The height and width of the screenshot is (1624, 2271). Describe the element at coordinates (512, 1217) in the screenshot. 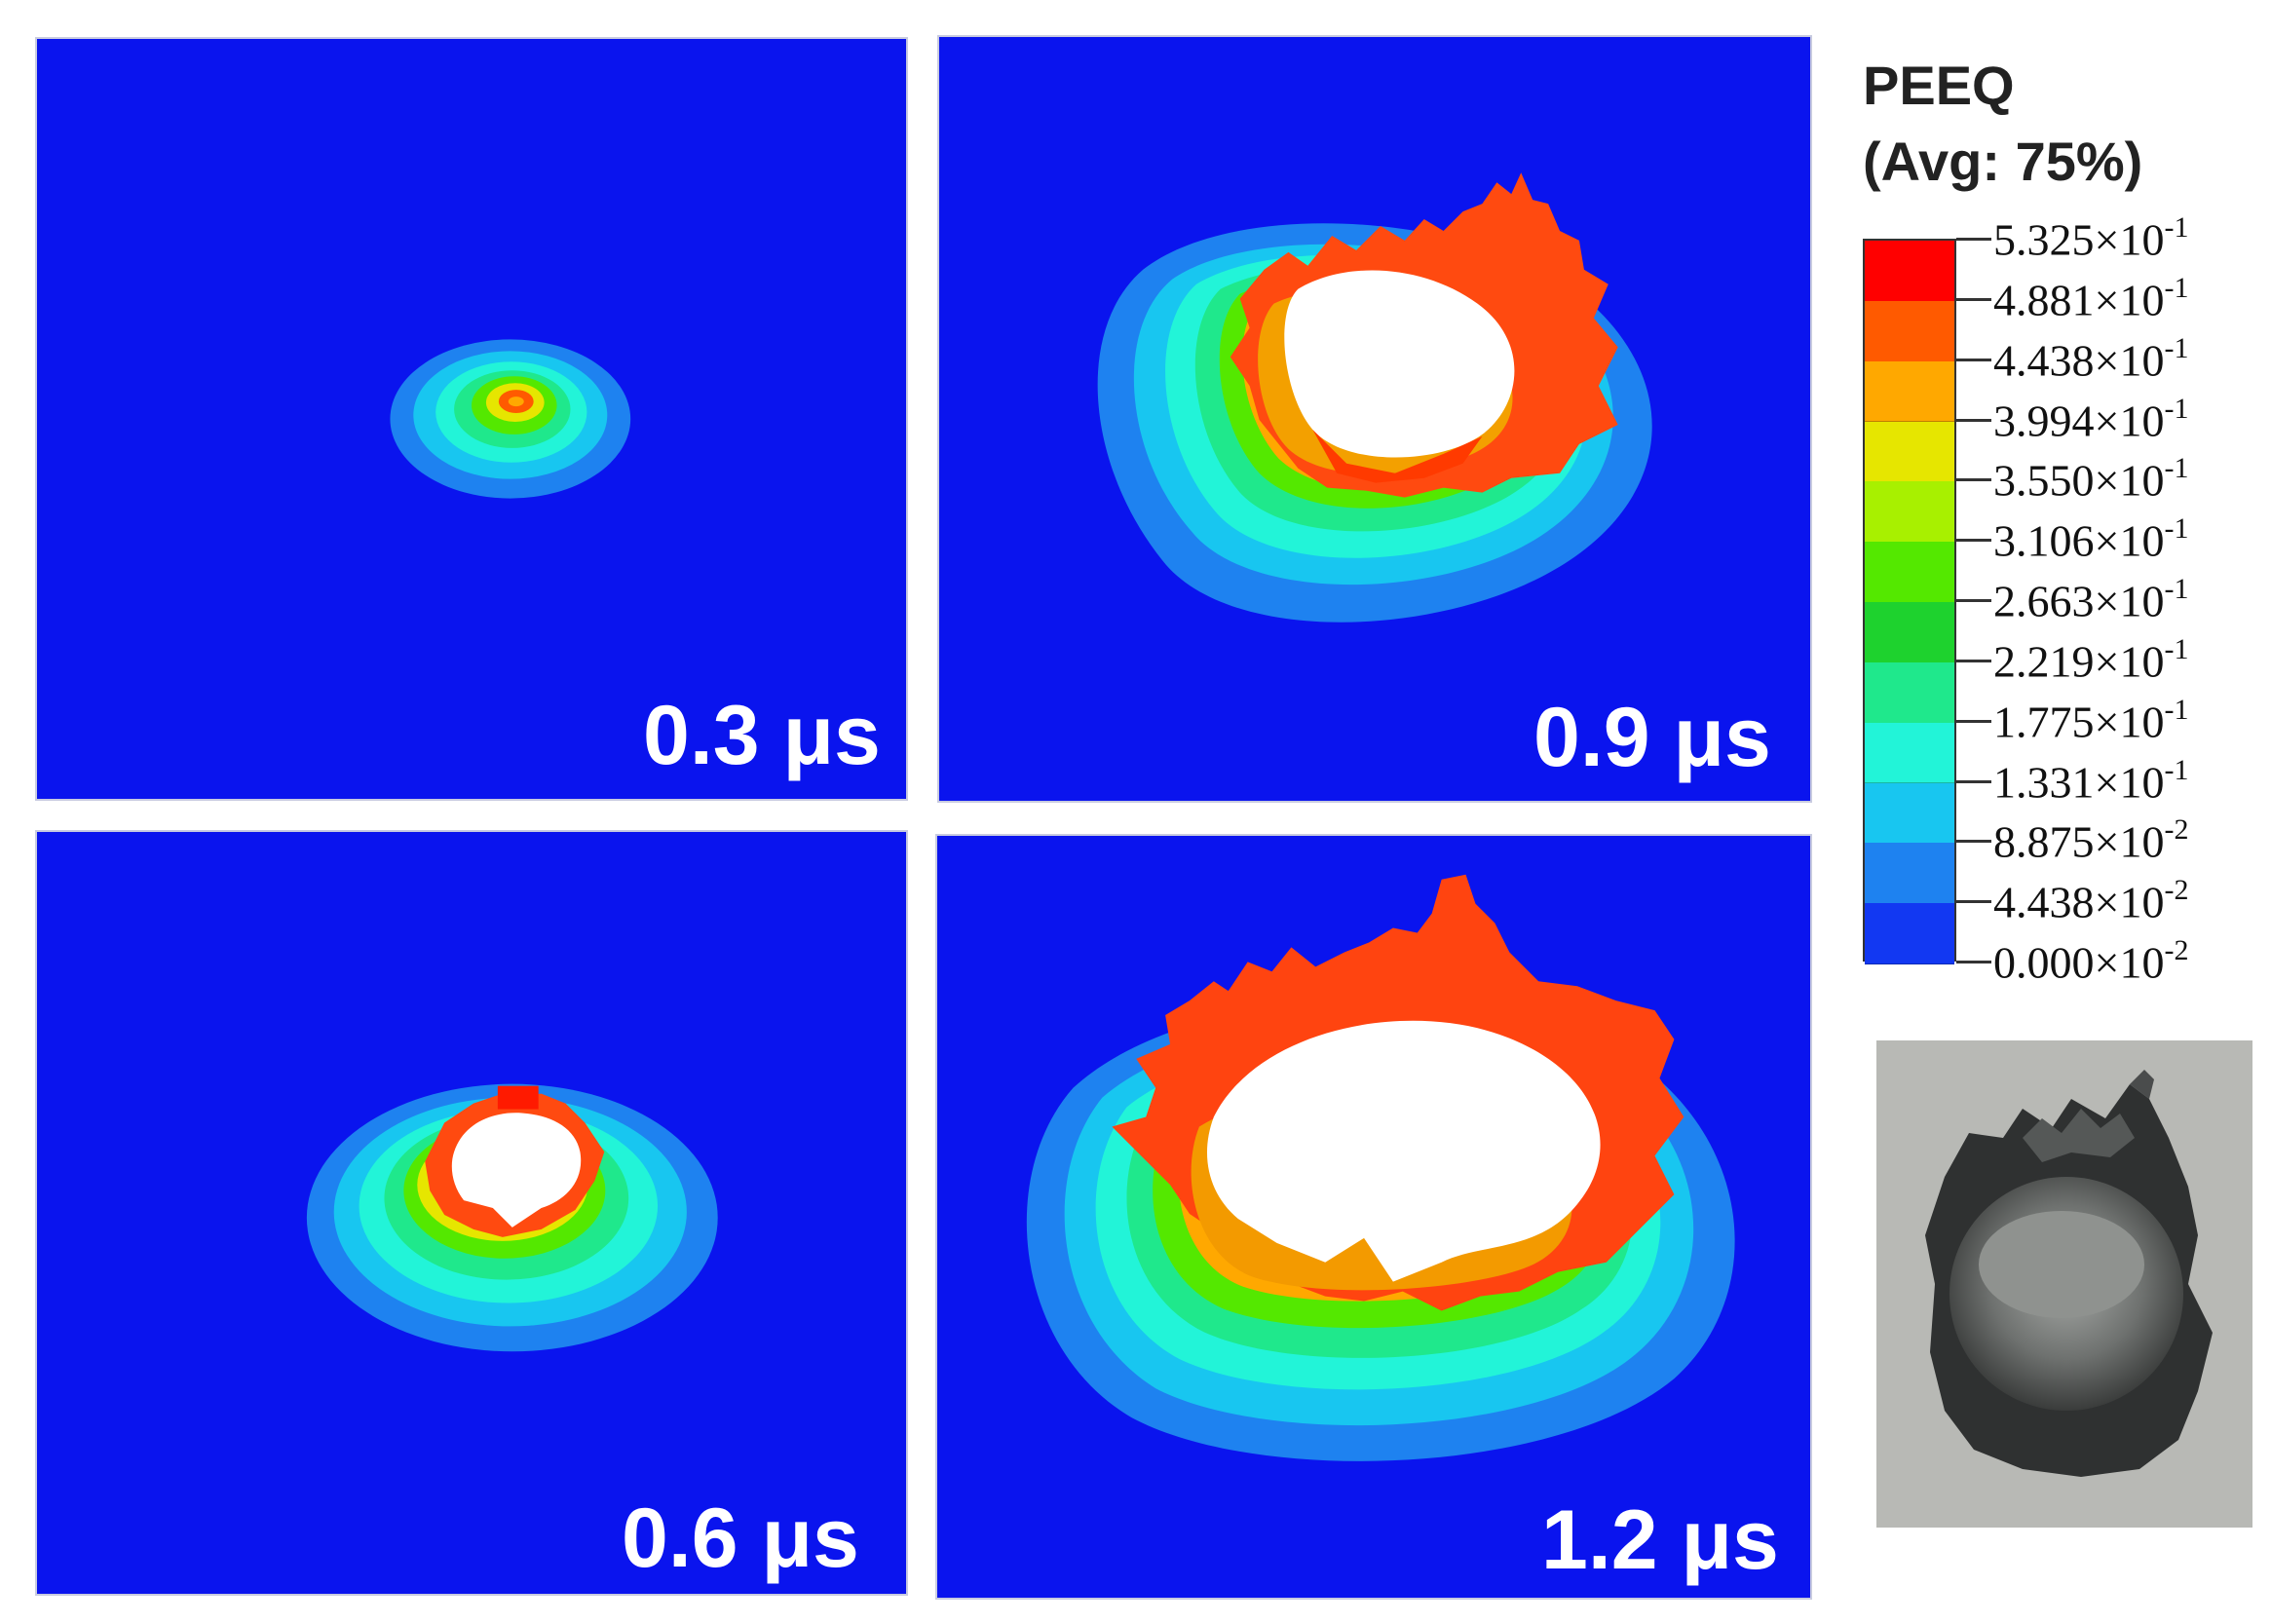

I see `contour-plot-0-6us` at that location.